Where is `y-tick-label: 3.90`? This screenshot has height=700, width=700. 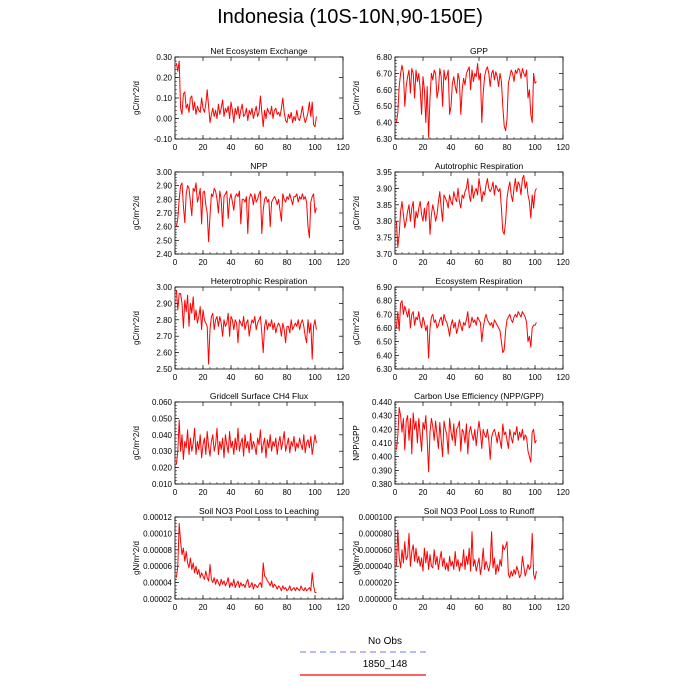 y-tick-label: 3.90 is located at coordinates (384, 188).